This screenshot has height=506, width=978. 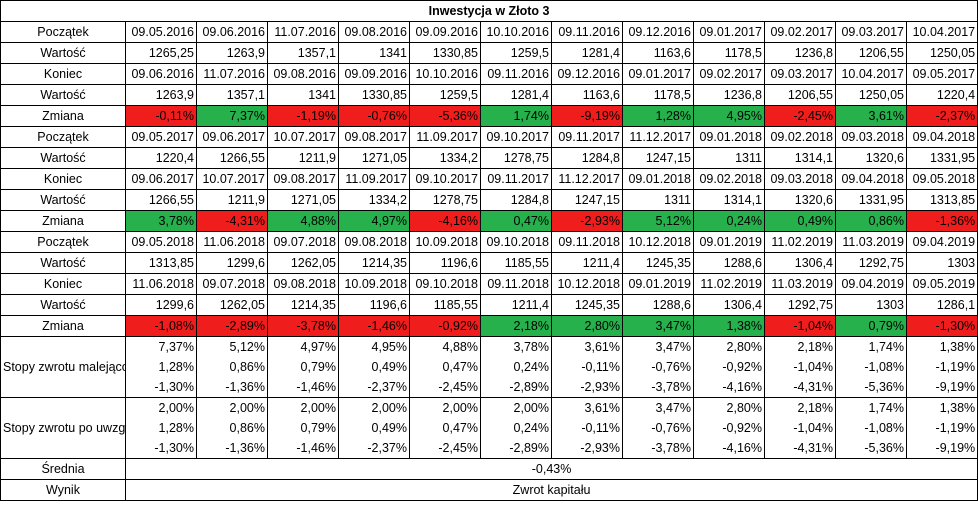 I want to click on sorted-returns-cell: -2,45%, so click(x=445, y=387).